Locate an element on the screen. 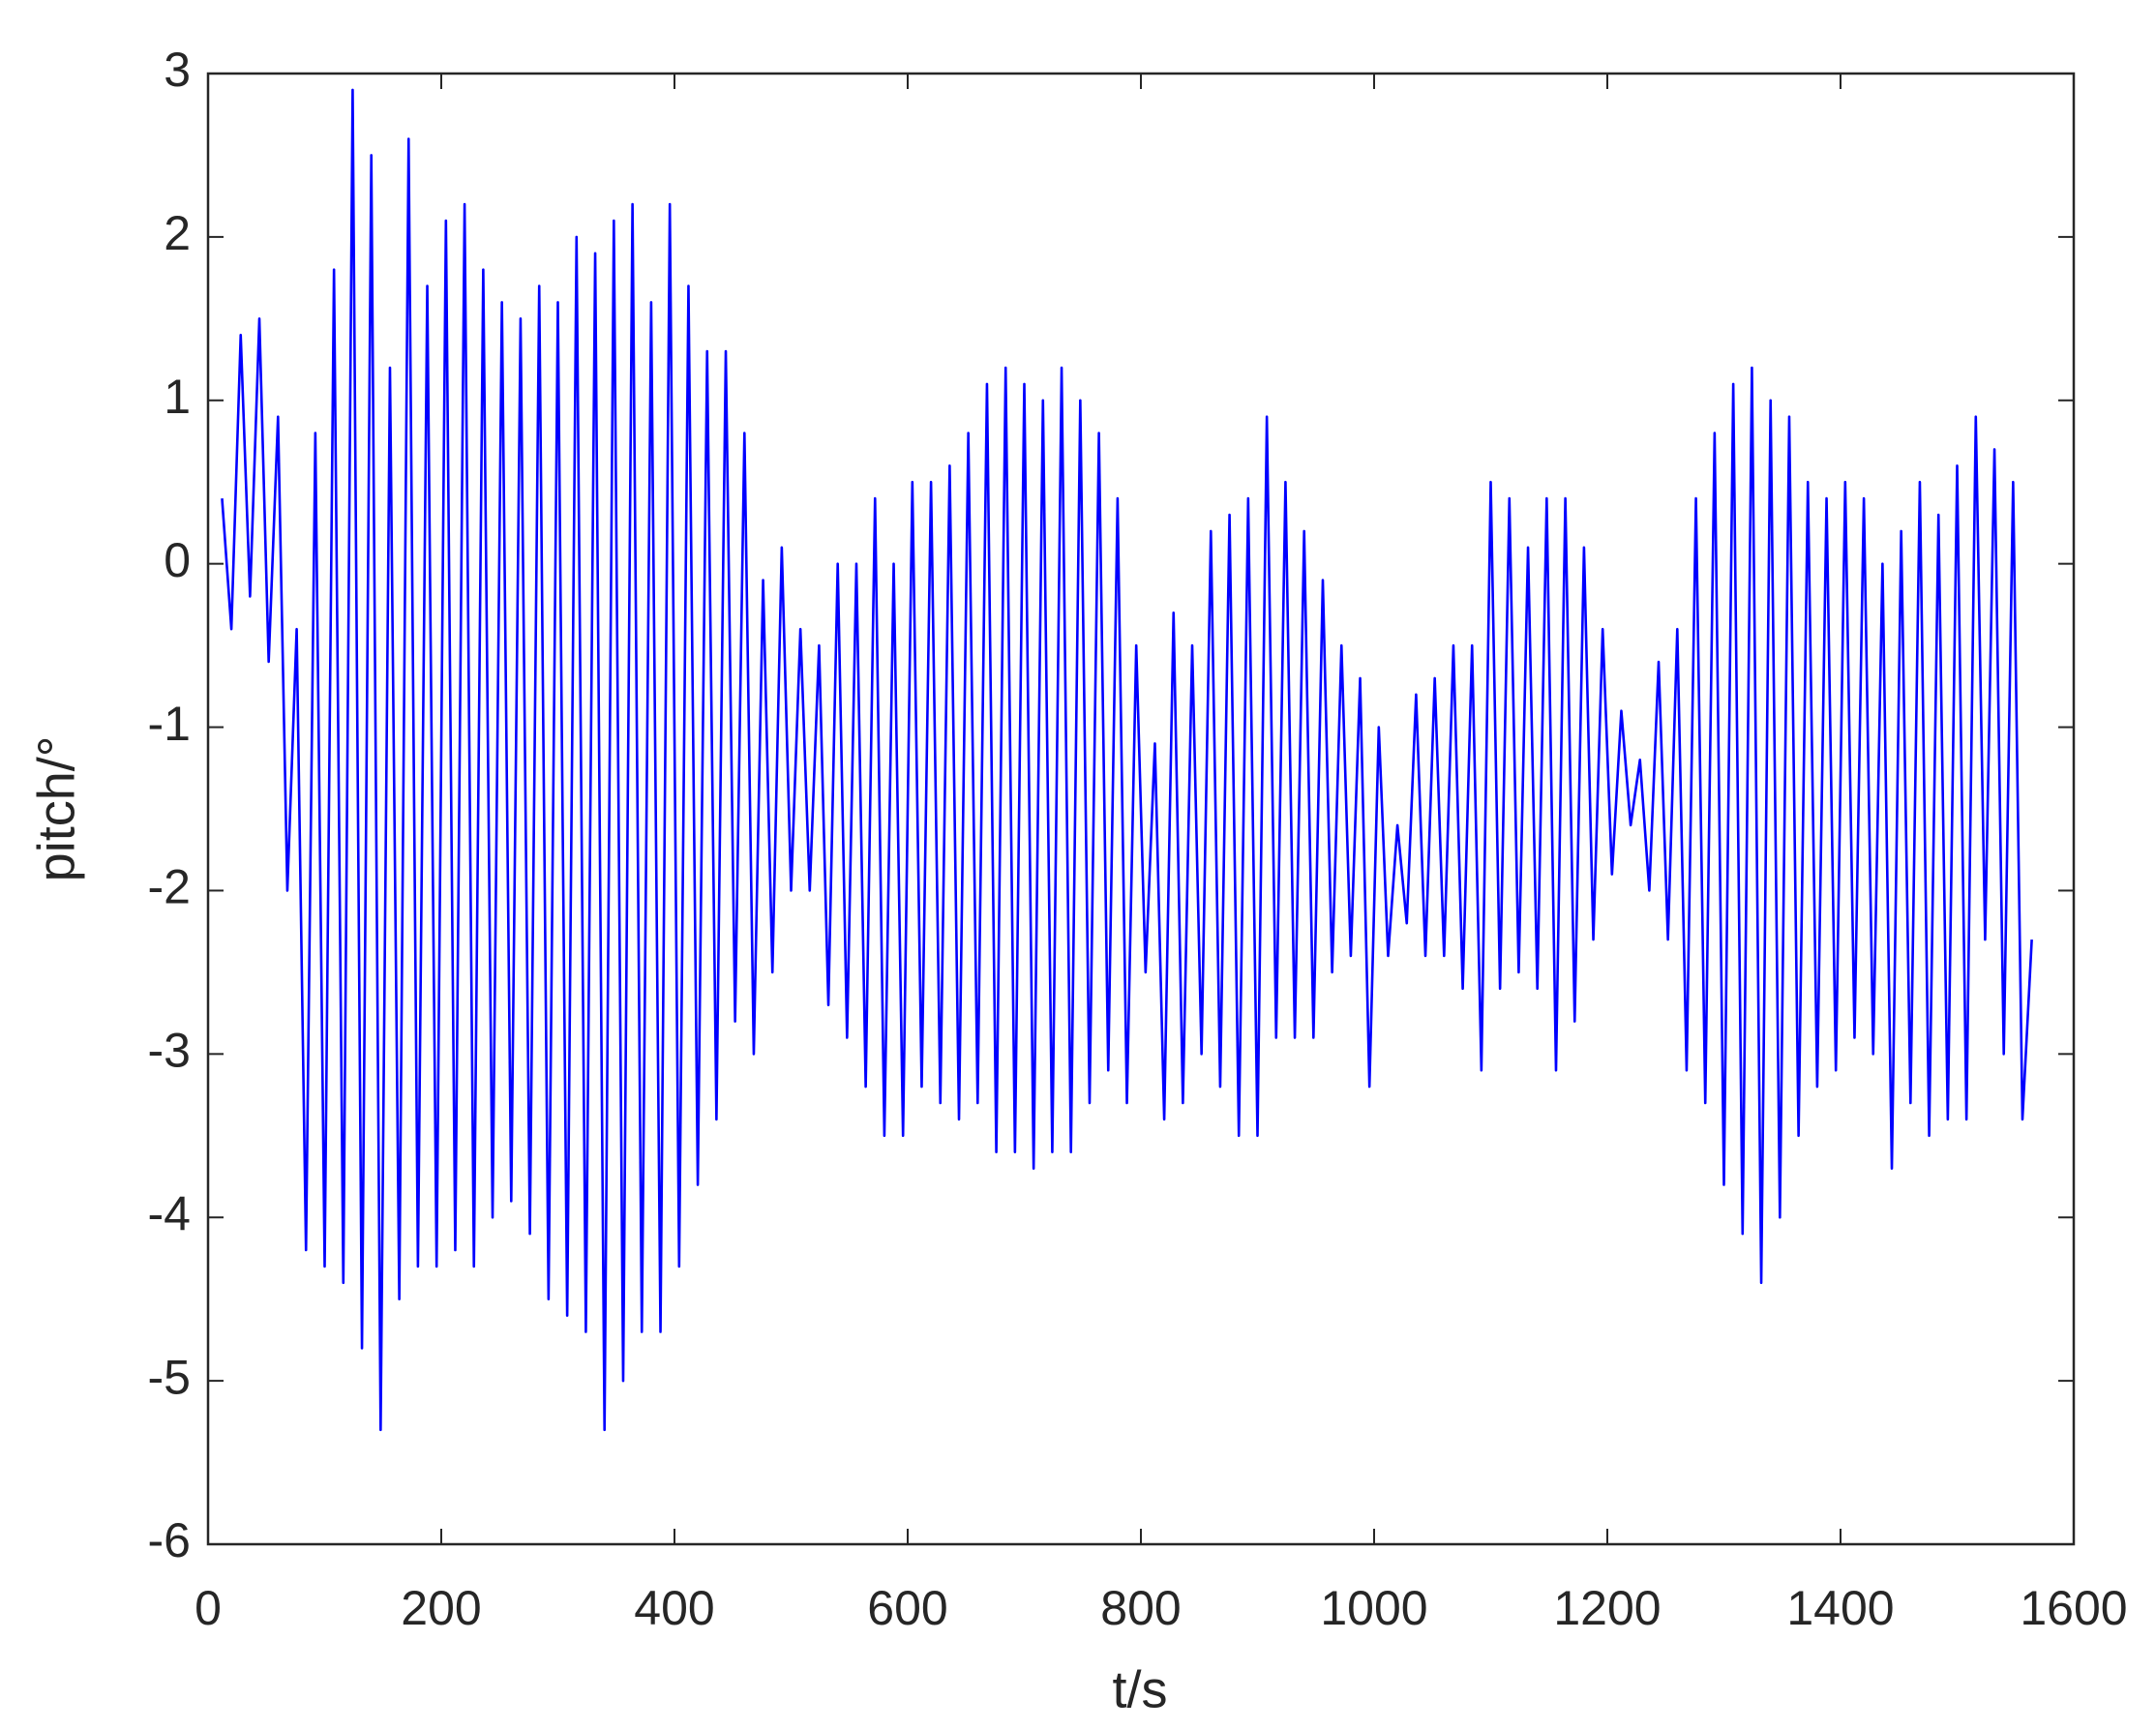  x-tick-label: 200 is located at coordinates (441, 1608).